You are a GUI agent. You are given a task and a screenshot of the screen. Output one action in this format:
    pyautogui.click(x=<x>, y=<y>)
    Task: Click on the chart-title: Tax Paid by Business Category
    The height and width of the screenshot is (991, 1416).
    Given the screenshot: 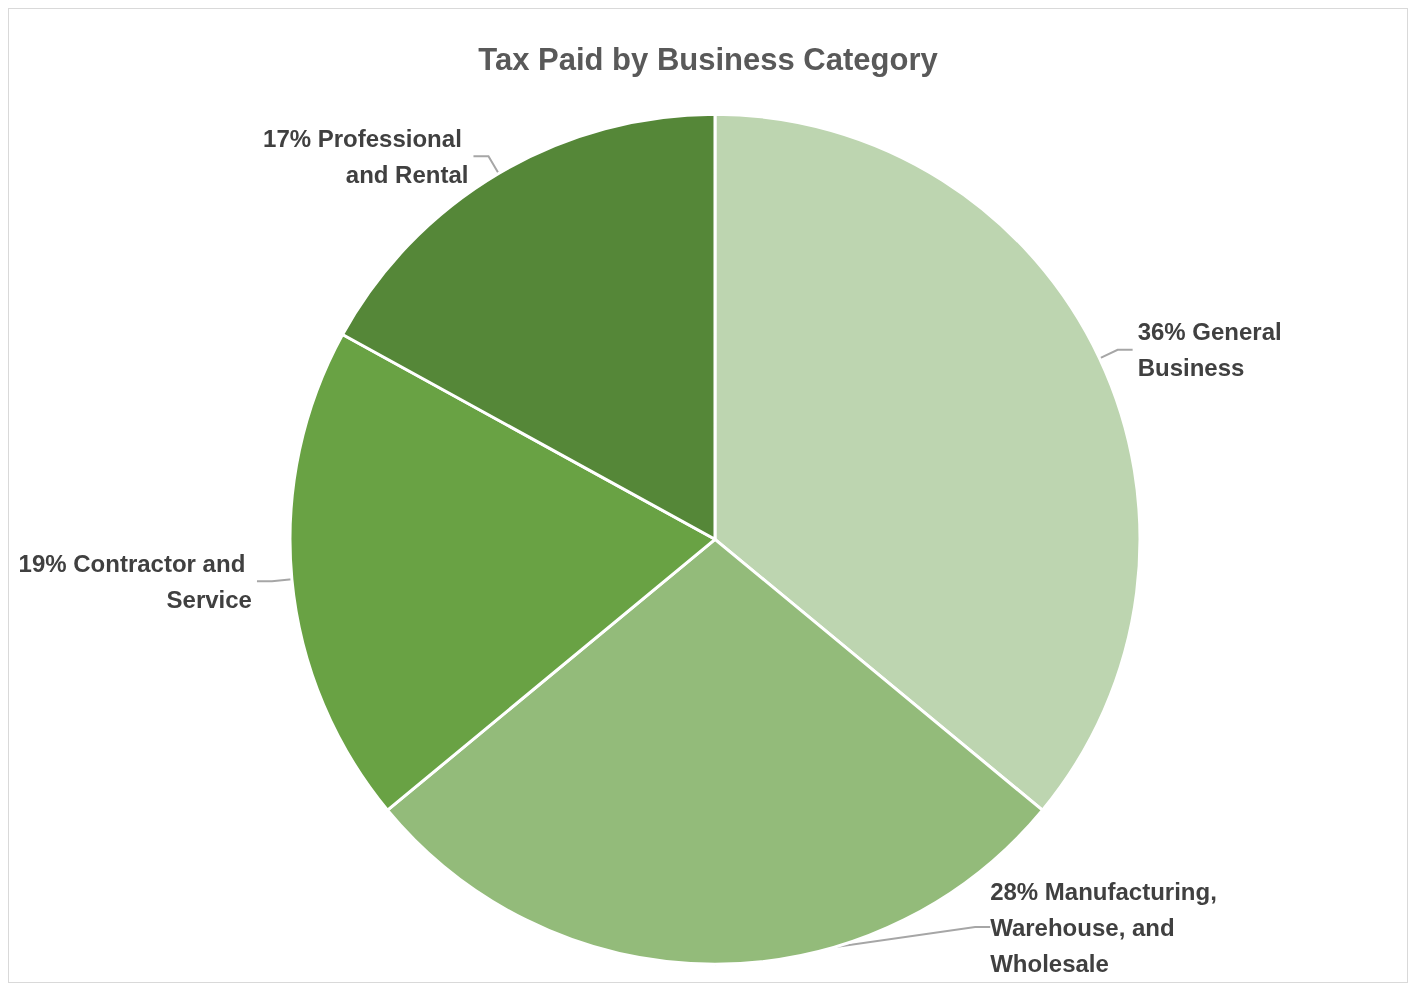 What is the action you would take?
    pyautogui.click(x=708, y=59)
    